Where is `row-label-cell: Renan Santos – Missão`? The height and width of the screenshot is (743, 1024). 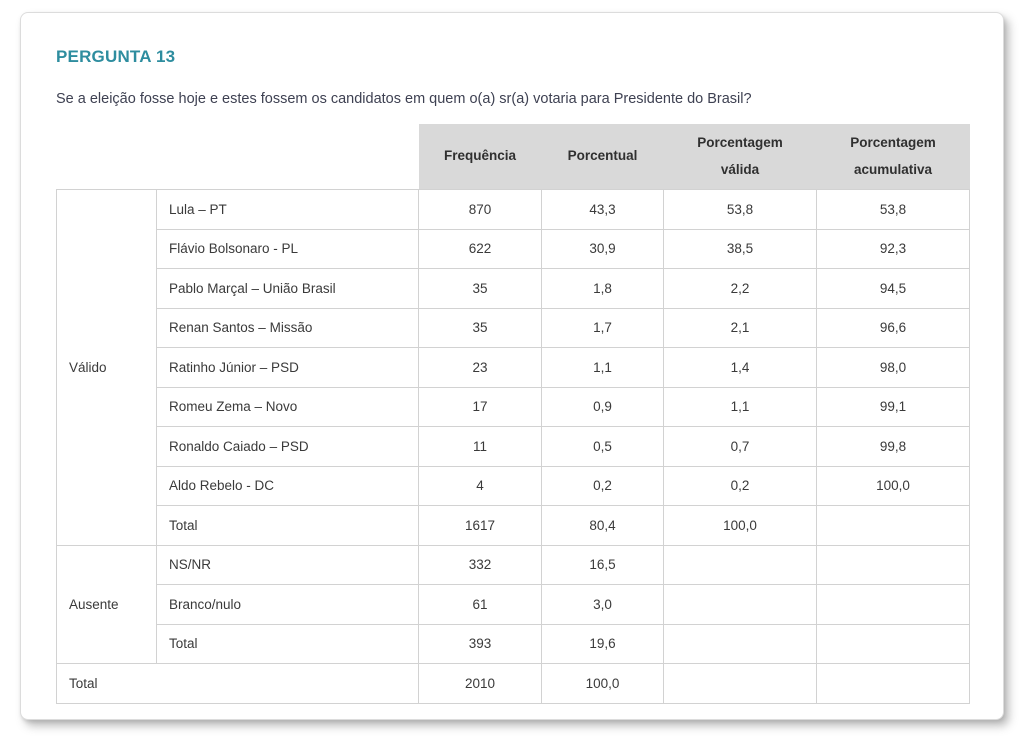
row-label-cell: Renan Santos – Missão is located at coordinates (287, 327).